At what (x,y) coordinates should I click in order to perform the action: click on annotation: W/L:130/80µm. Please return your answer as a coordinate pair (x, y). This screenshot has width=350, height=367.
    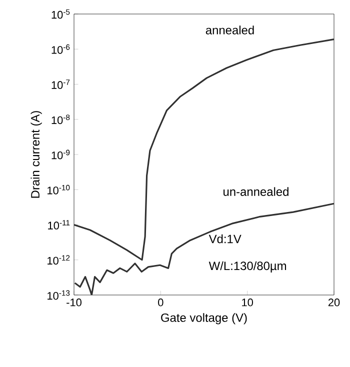
    Looking at the image, I should click on (247, 266).